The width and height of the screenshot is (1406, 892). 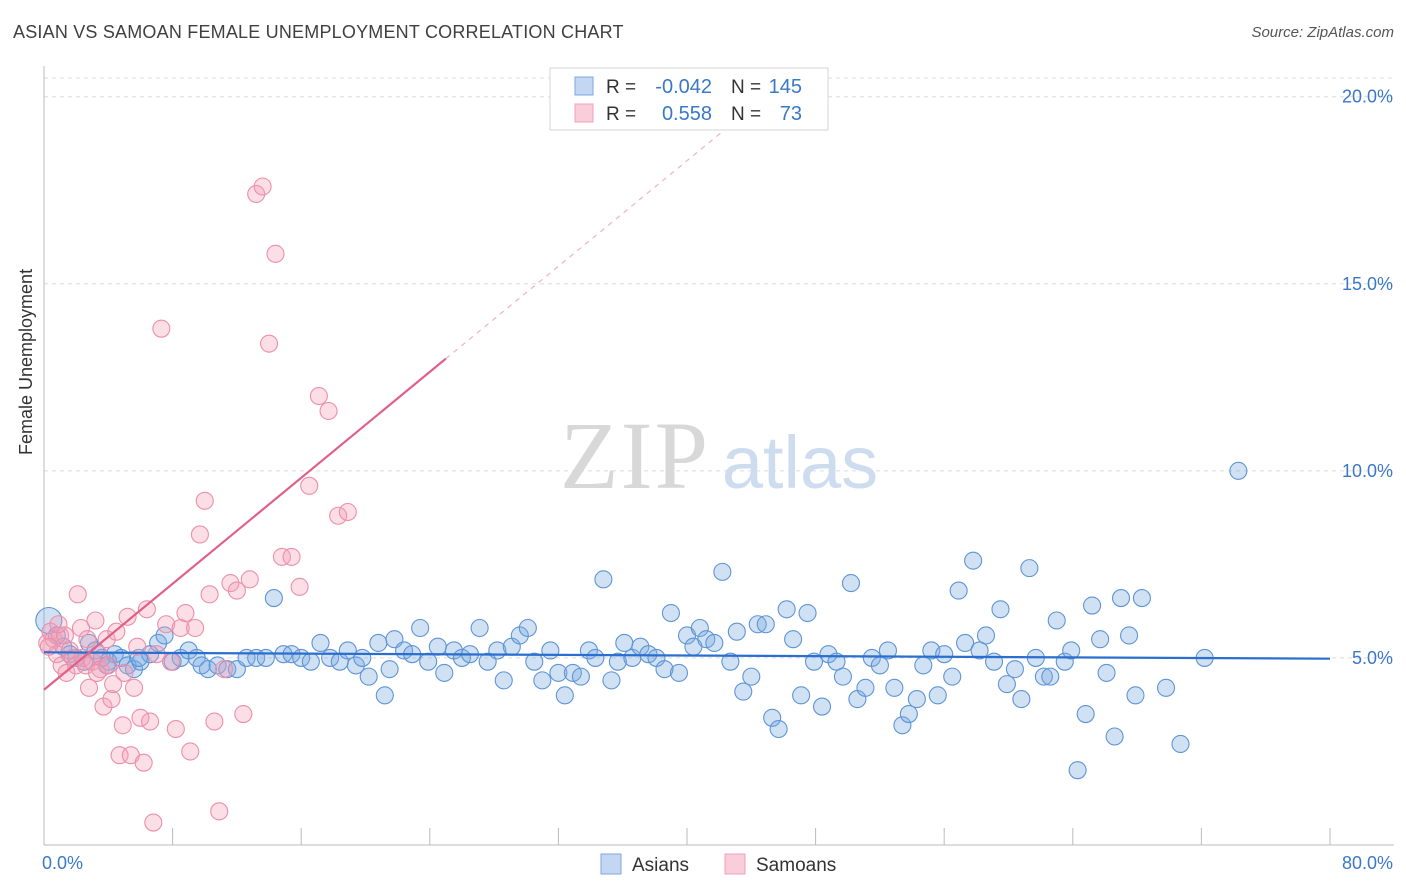 What do you see at coordinates (598, 233) in the screenshot?
I see `samoan-regression-extension` at bounding box center [598, 233].